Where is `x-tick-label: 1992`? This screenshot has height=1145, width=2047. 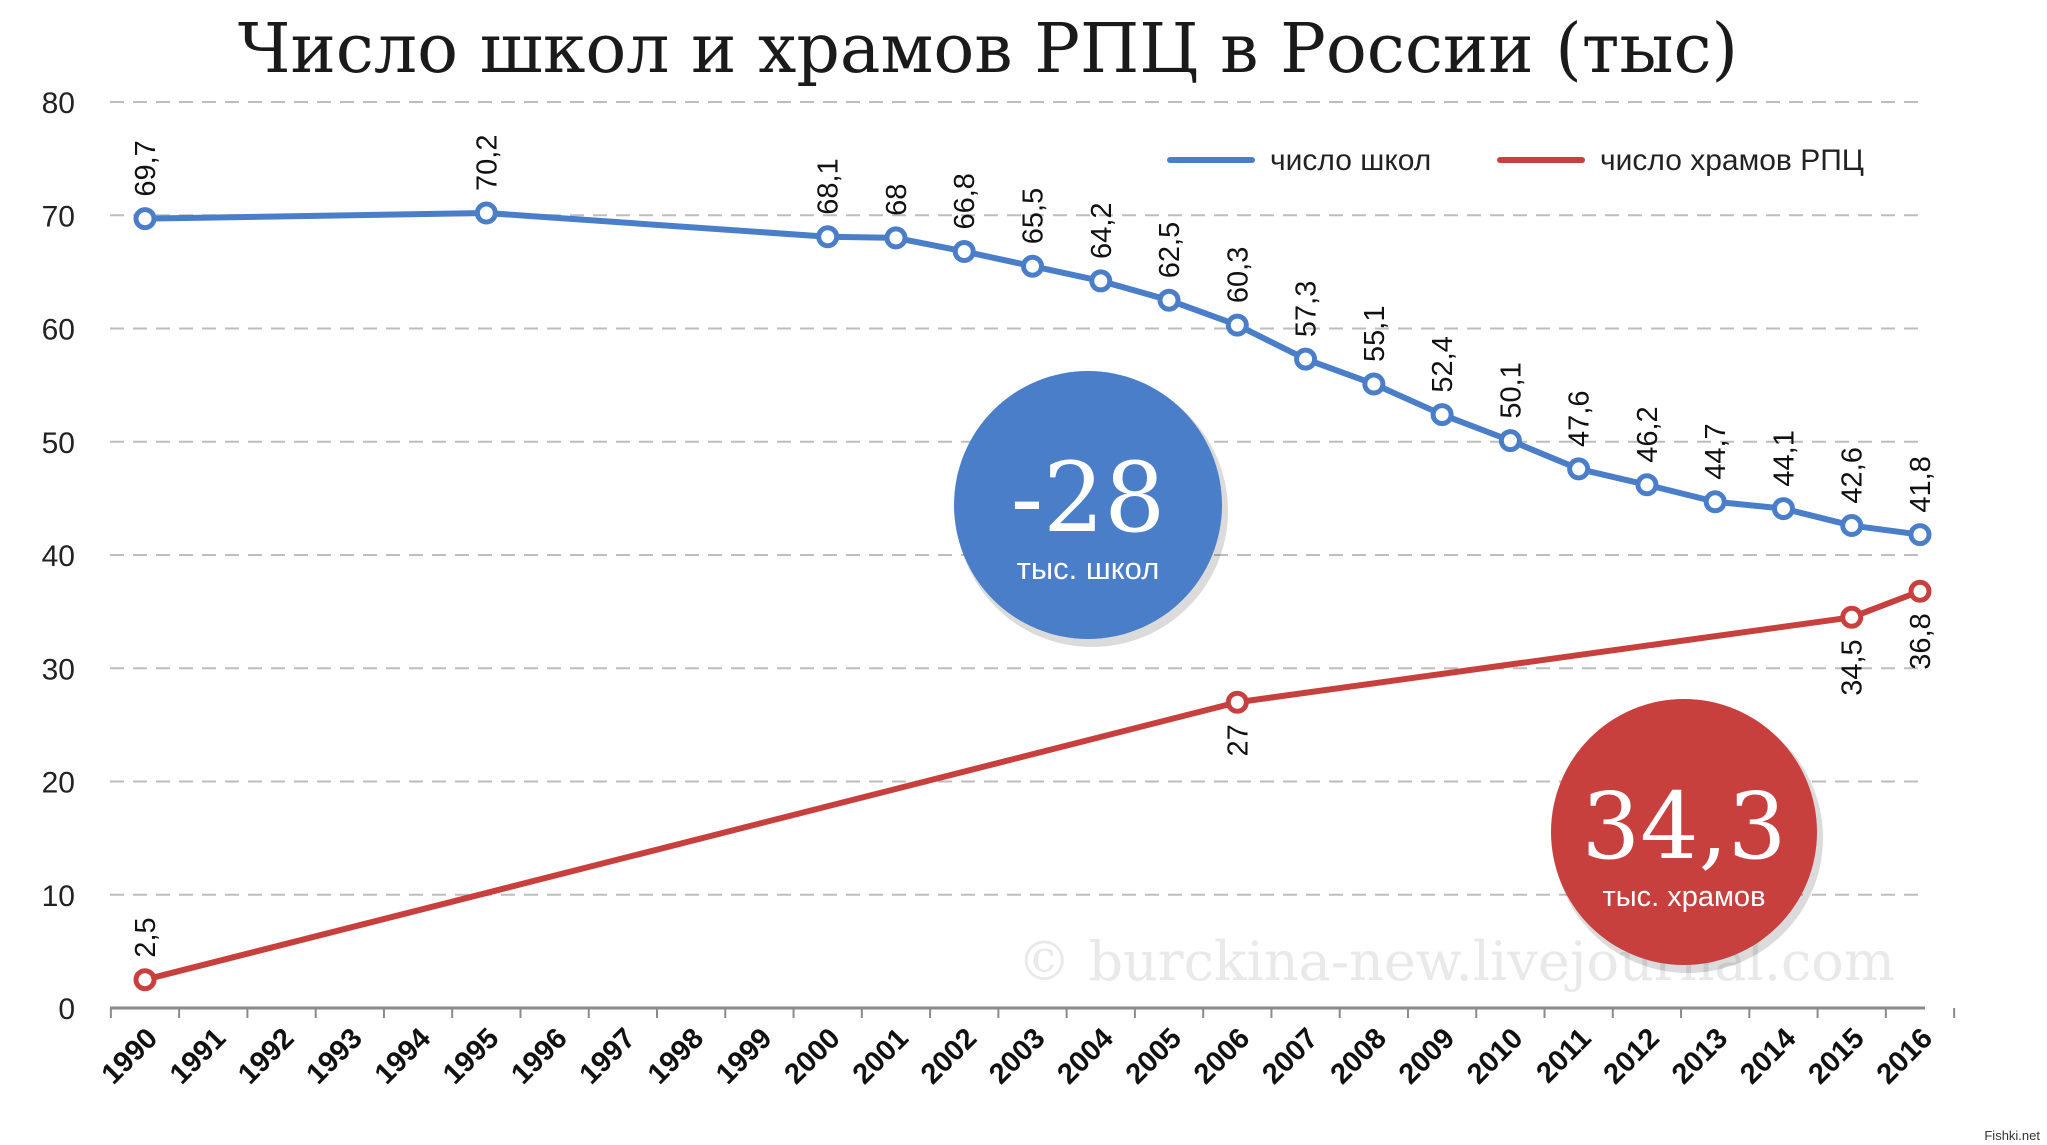 x-tick-label: 1992 is located at coordinates (266, 1056).